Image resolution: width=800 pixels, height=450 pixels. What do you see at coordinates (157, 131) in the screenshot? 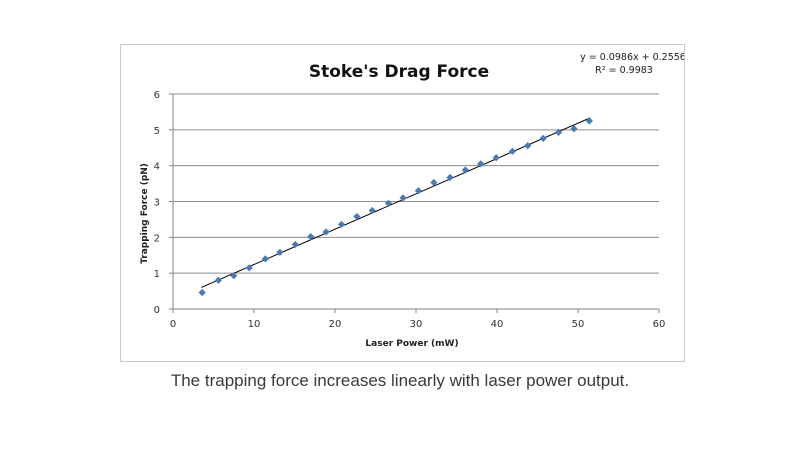
I see `y-tick-label: 5` at bounding box center [157, 131].